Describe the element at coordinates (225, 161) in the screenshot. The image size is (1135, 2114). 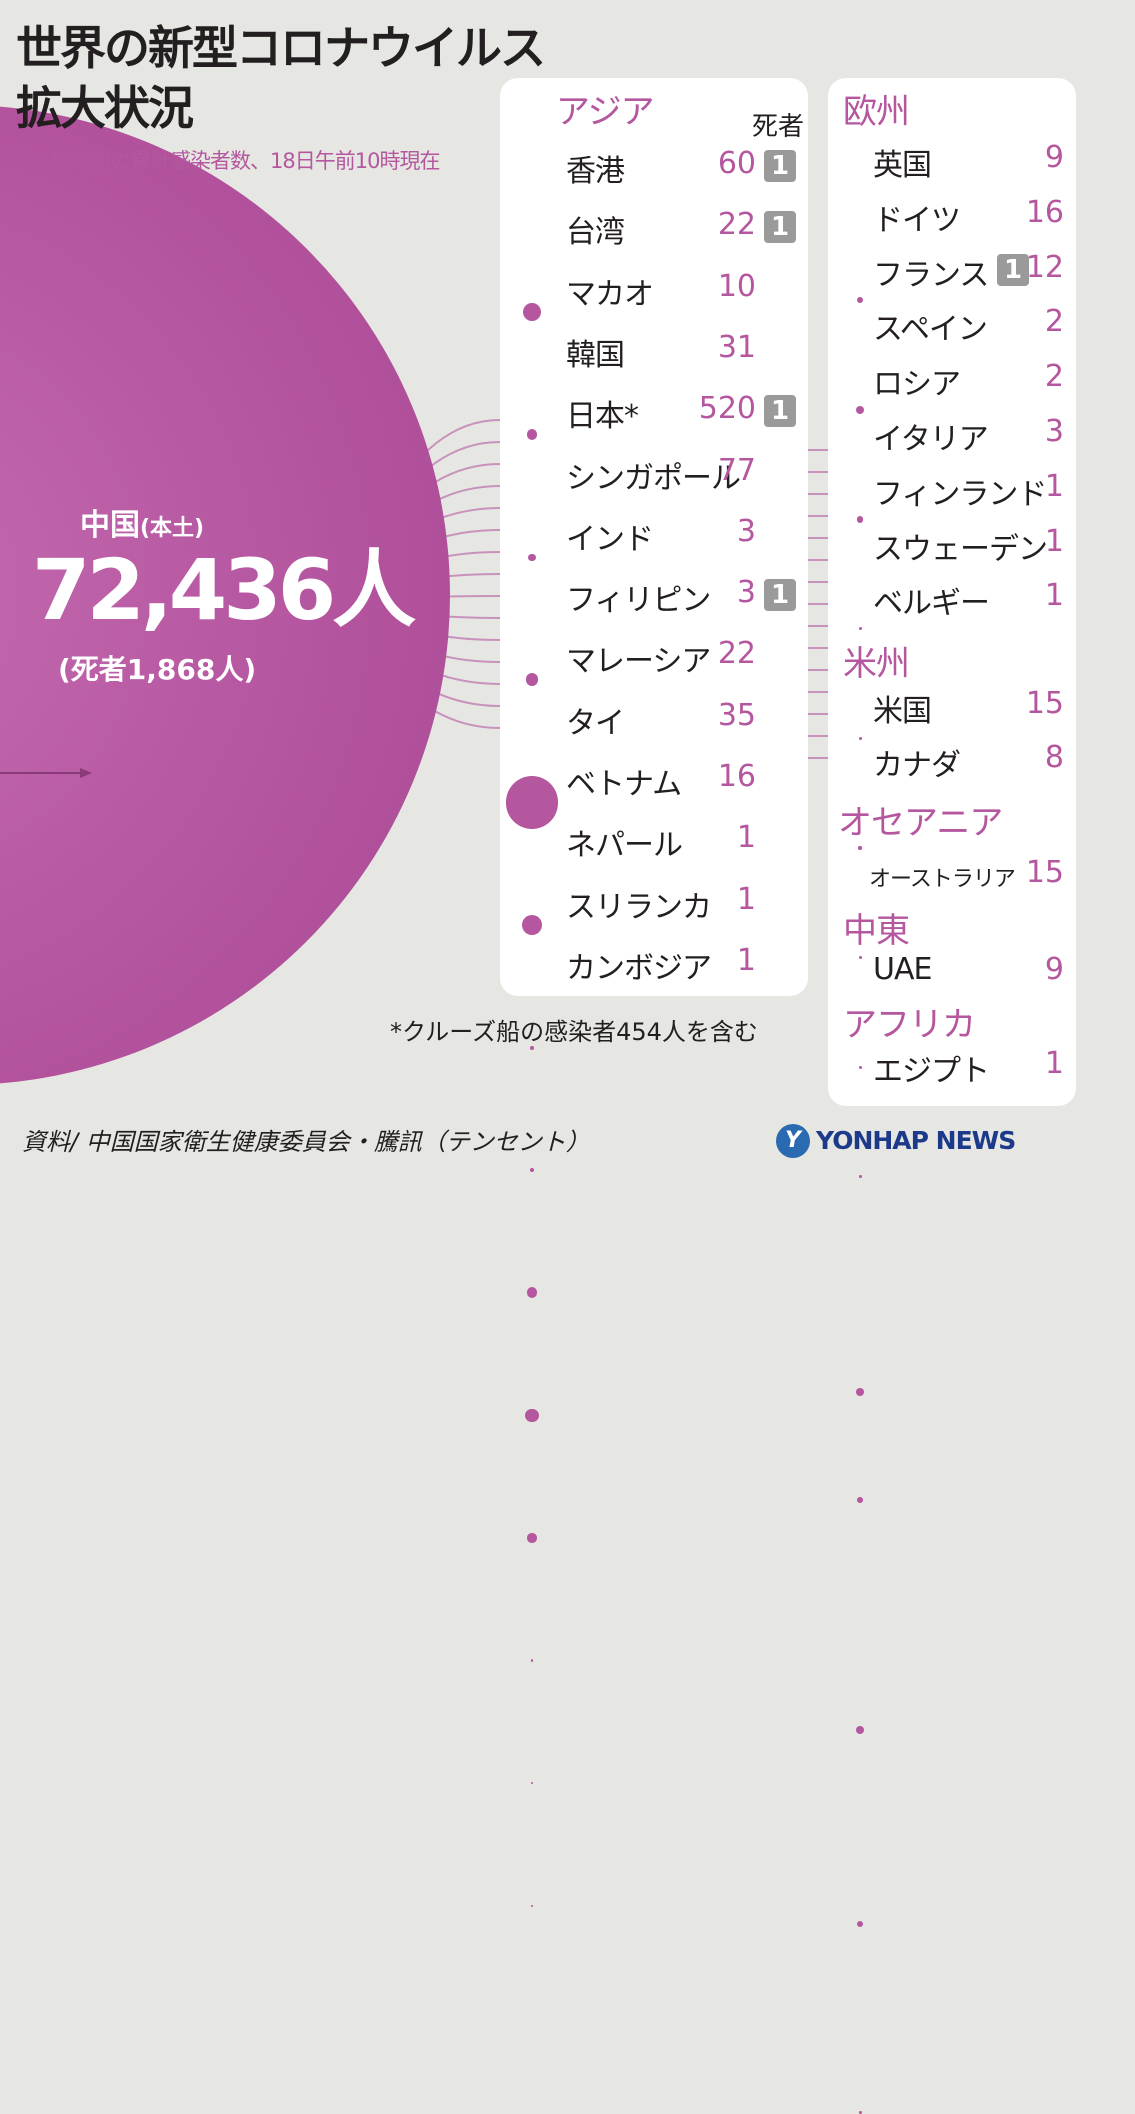
I see `page-subtitle: 国・地域別の累計感染者数、18日午前10時現在` at that location.